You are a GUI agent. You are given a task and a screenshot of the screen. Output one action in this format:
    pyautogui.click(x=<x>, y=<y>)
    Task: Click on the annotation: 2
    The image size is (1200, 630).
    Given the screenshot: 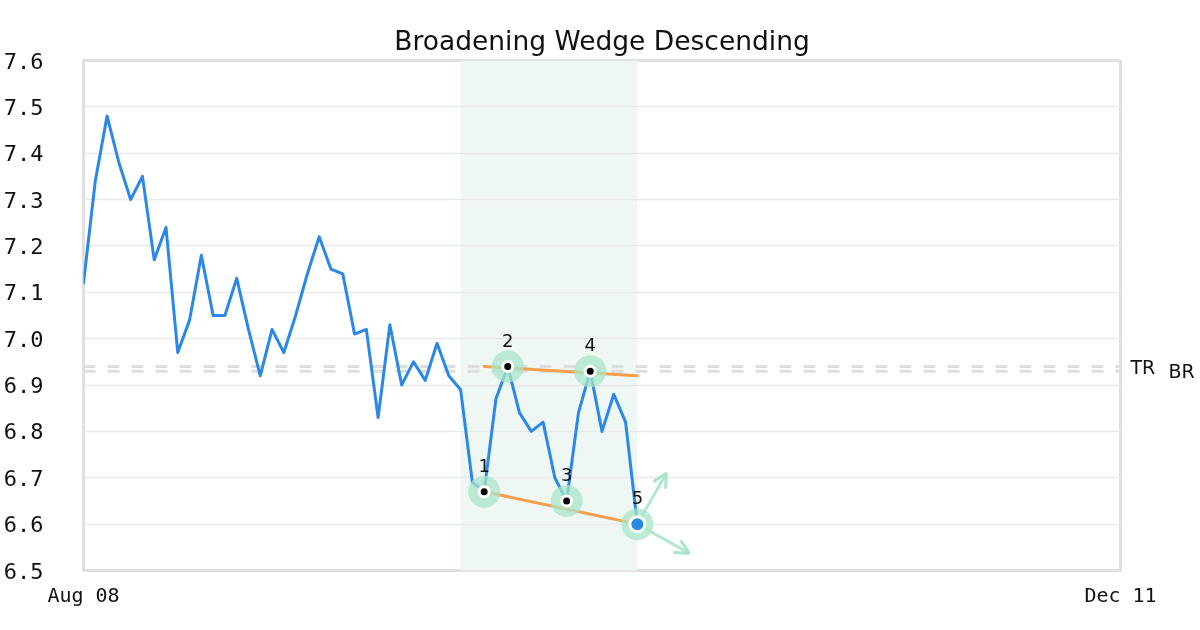 What is the action you would take?
    pyautogui.click(x=508, y=340)
    